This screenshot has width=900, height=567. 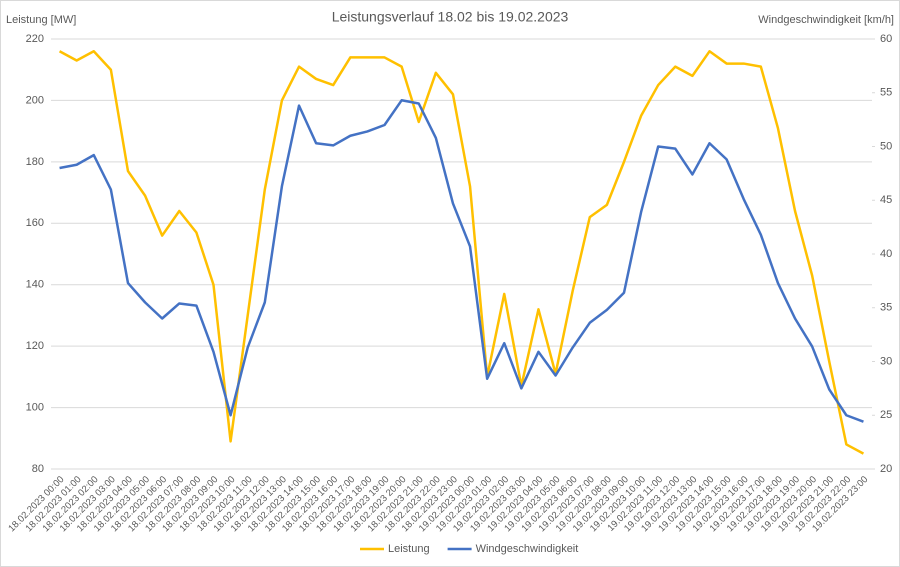 I want to click on y-tick-label: 160, so click(x=35, y=223).